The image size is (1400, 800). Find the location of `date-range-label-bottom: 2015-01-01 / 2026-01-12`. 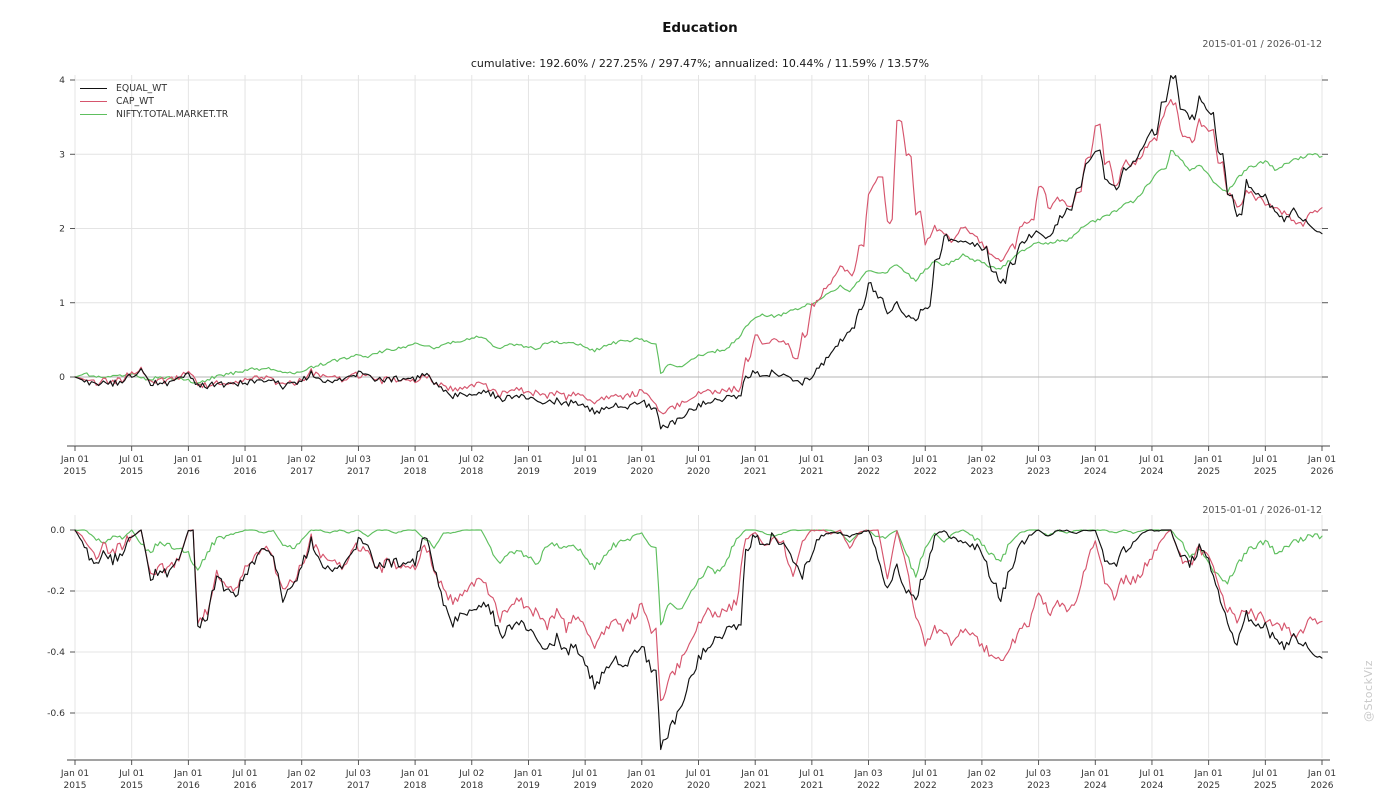

date-range-label-bottom: 2015-01-01 / 2026-01-12 is located at coordinates (1262, 510).